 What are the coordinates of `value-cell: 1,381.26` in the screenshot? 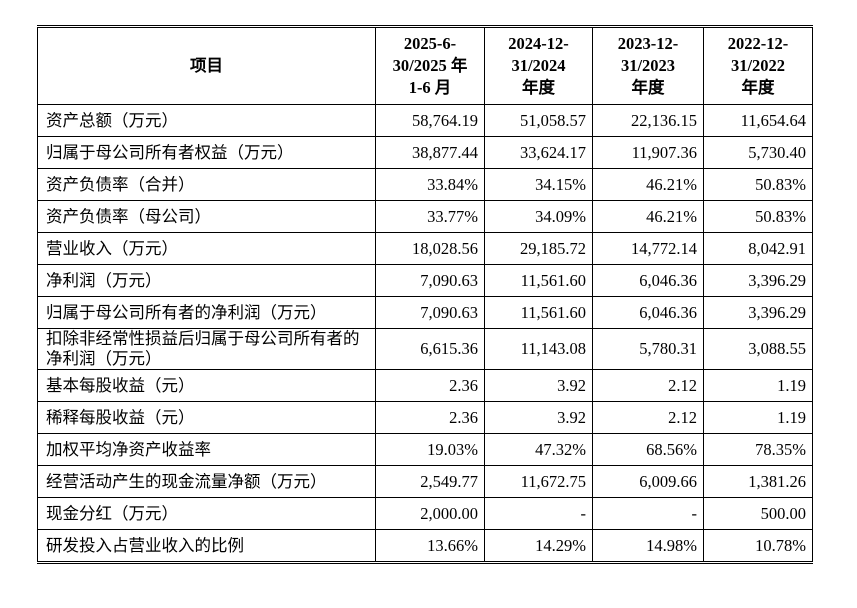 It's located at (758, 481).